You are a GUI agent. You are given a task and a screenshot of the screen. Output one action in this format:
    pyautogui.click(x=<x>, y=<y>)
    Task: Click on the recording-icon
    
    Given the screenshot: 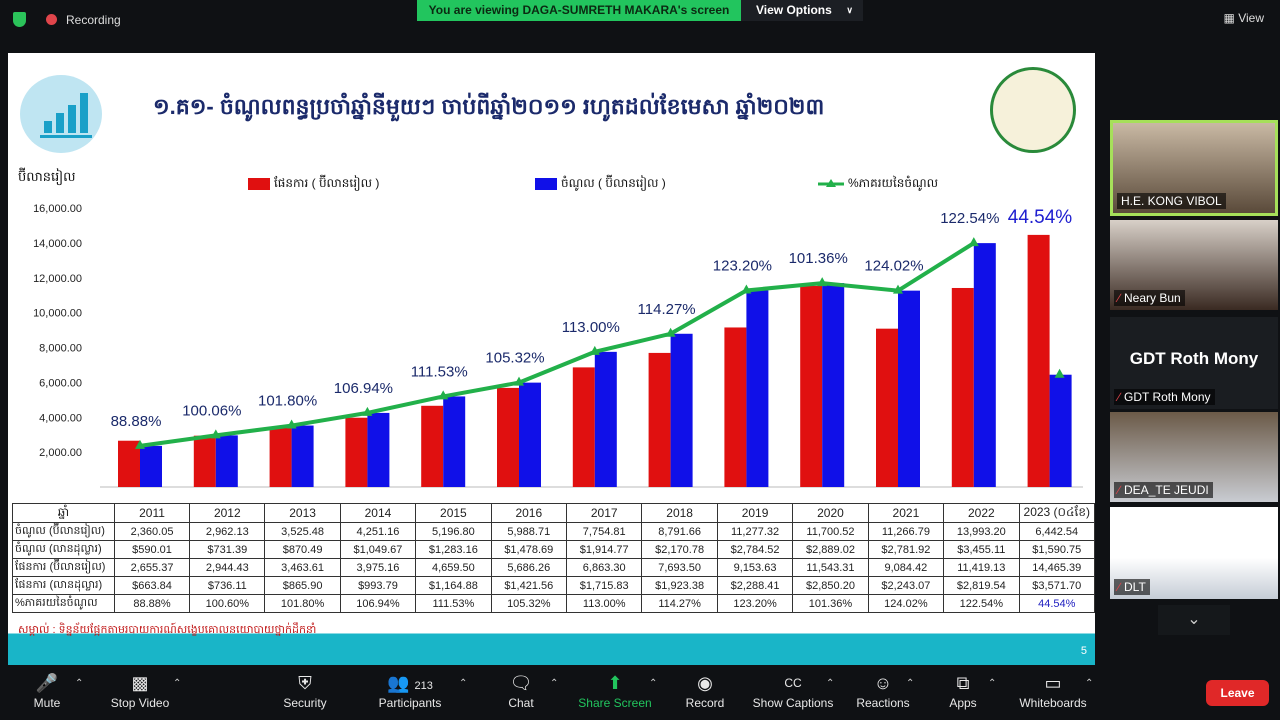 What is the action you would take?
    pyautogui.click(x=51, y=19)
    